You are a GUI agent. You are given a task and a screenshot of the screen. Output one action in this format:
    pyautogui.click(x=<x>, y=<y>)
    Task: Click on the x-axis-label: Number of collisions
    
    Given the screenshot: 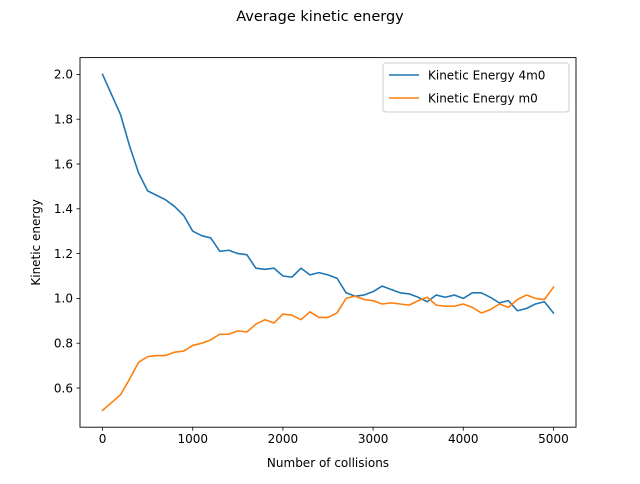 What is the action you would take?
    pyautogui.click(x=328, y=463)
    